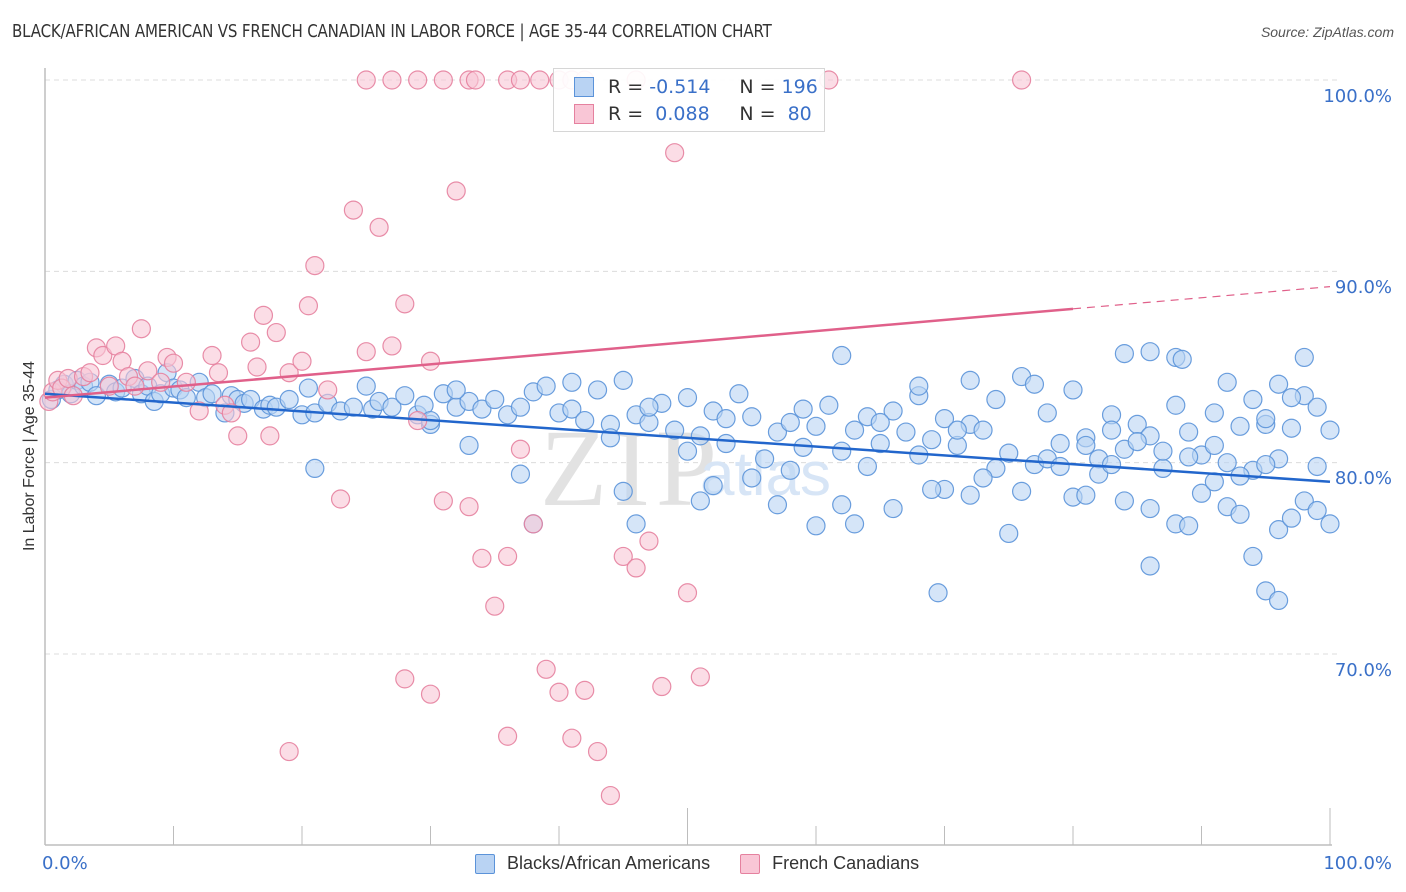 Image resolution: width=1406 pixels, height=892 pixels. I want to click on trend-line-blacks, so click(687, 438).